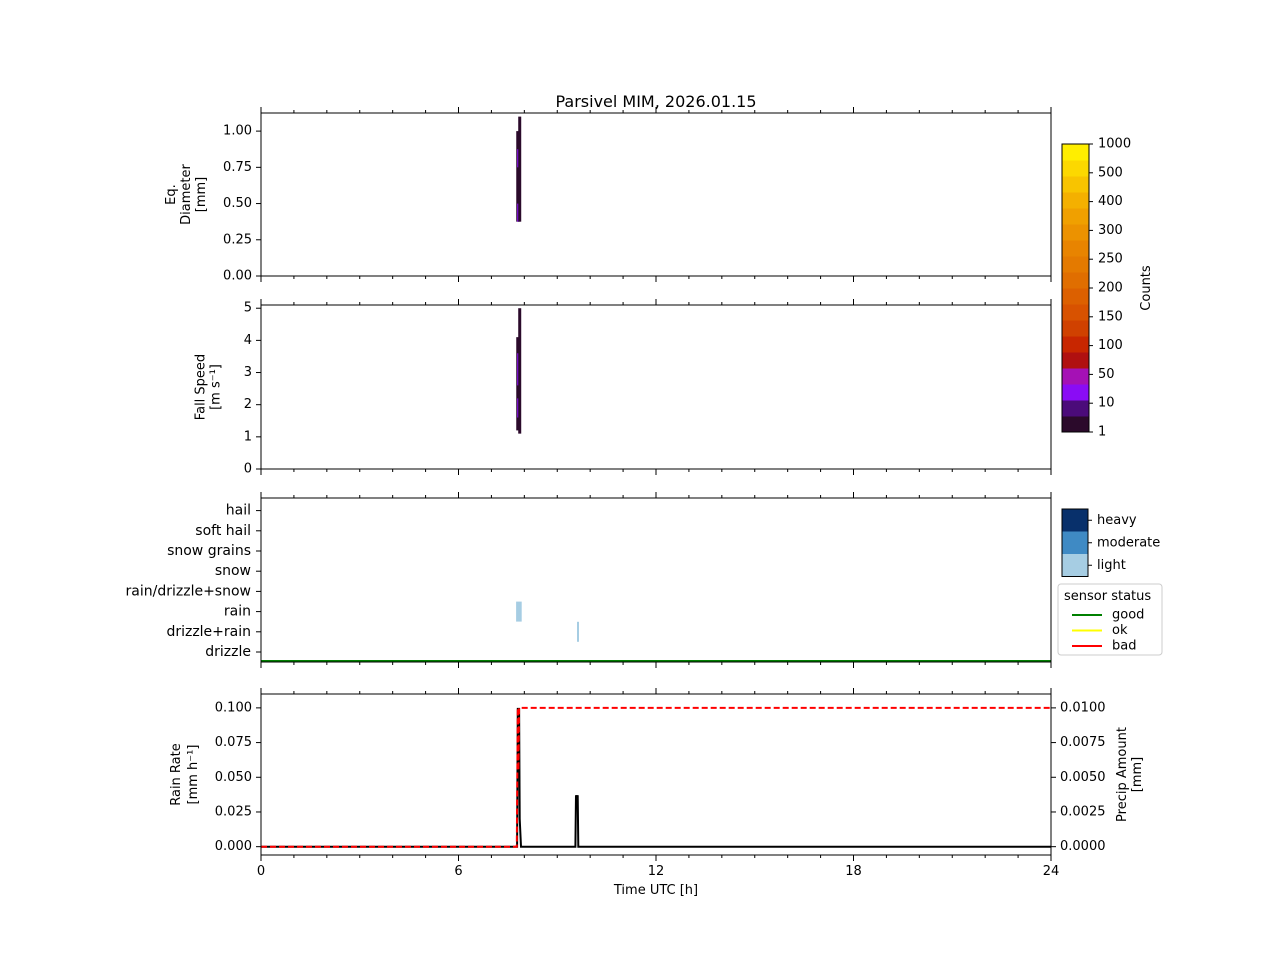  What do you see at coordinates (655, 101) in the screenshot?
I see `chart-title: Parsivel MIM, 2026.01.15` at bounding box center [655, 101].